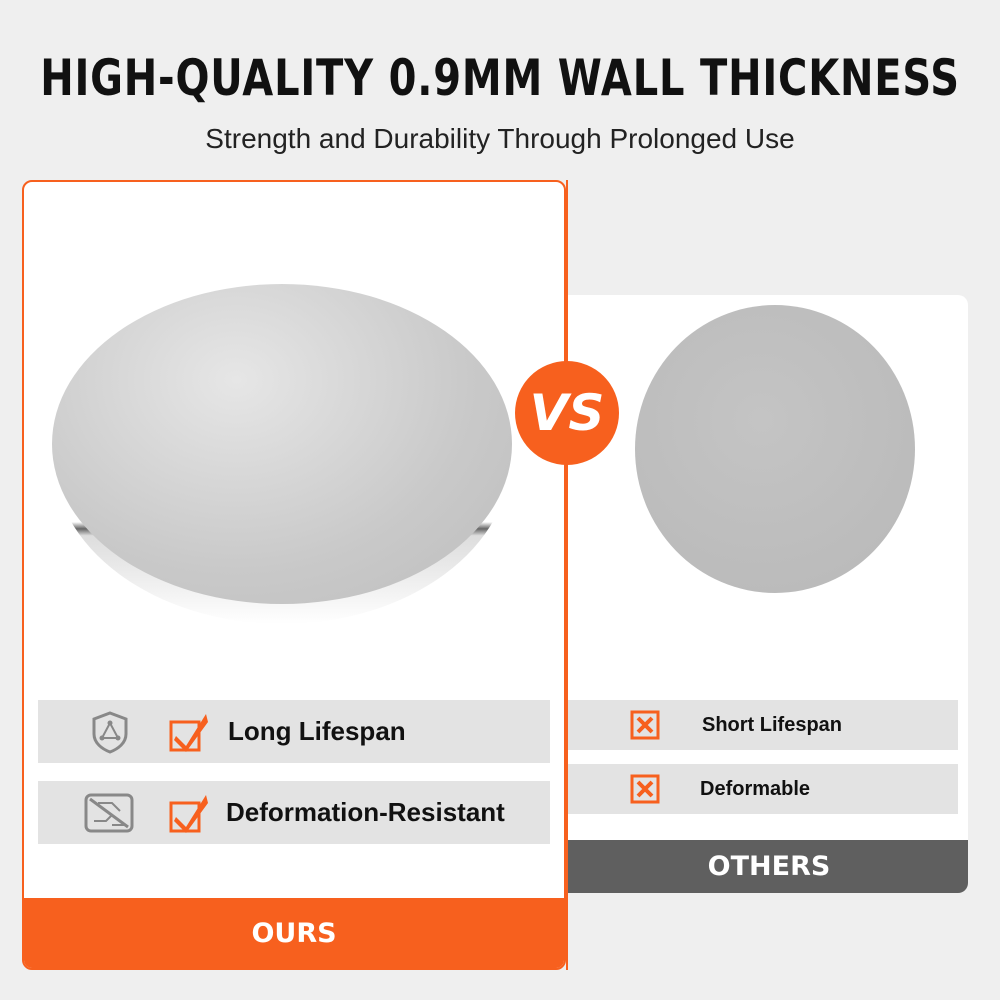 The width and height of the screenshot is (1000, 1000). I want to click on others-feature-row: Short Lifespan, so click(762, 725).